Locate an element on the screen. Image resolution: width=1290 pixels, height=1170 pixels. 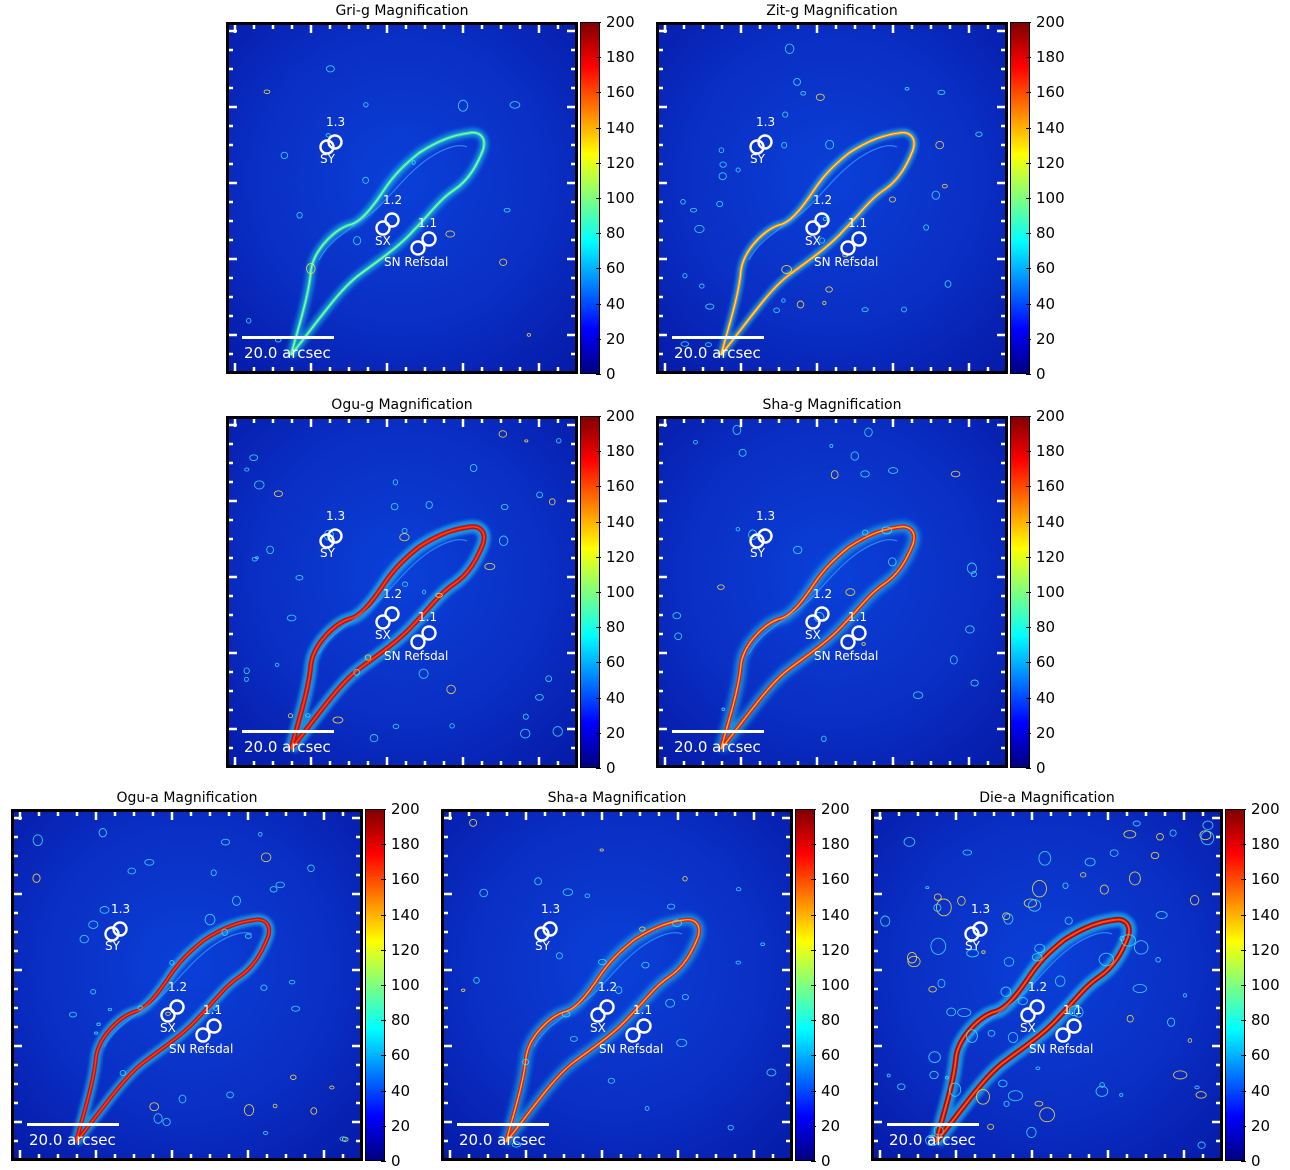
image-1.1-circle is located at coordinates (429, 633).